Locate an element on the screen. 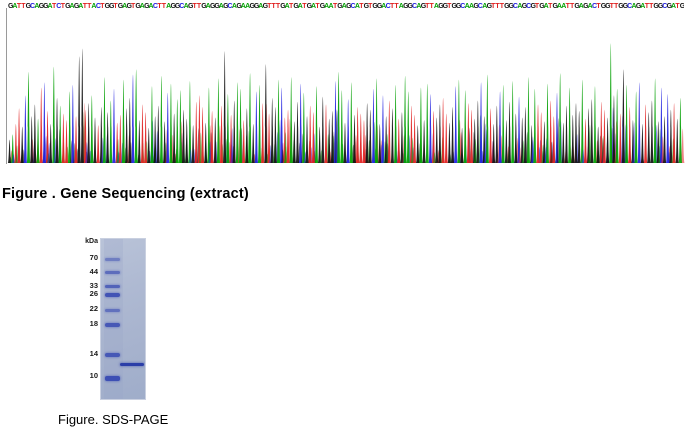 Image resolution: width=686 pixels, height=437 pixels. ladder-label: 22 is located at coordinates (93, 309).